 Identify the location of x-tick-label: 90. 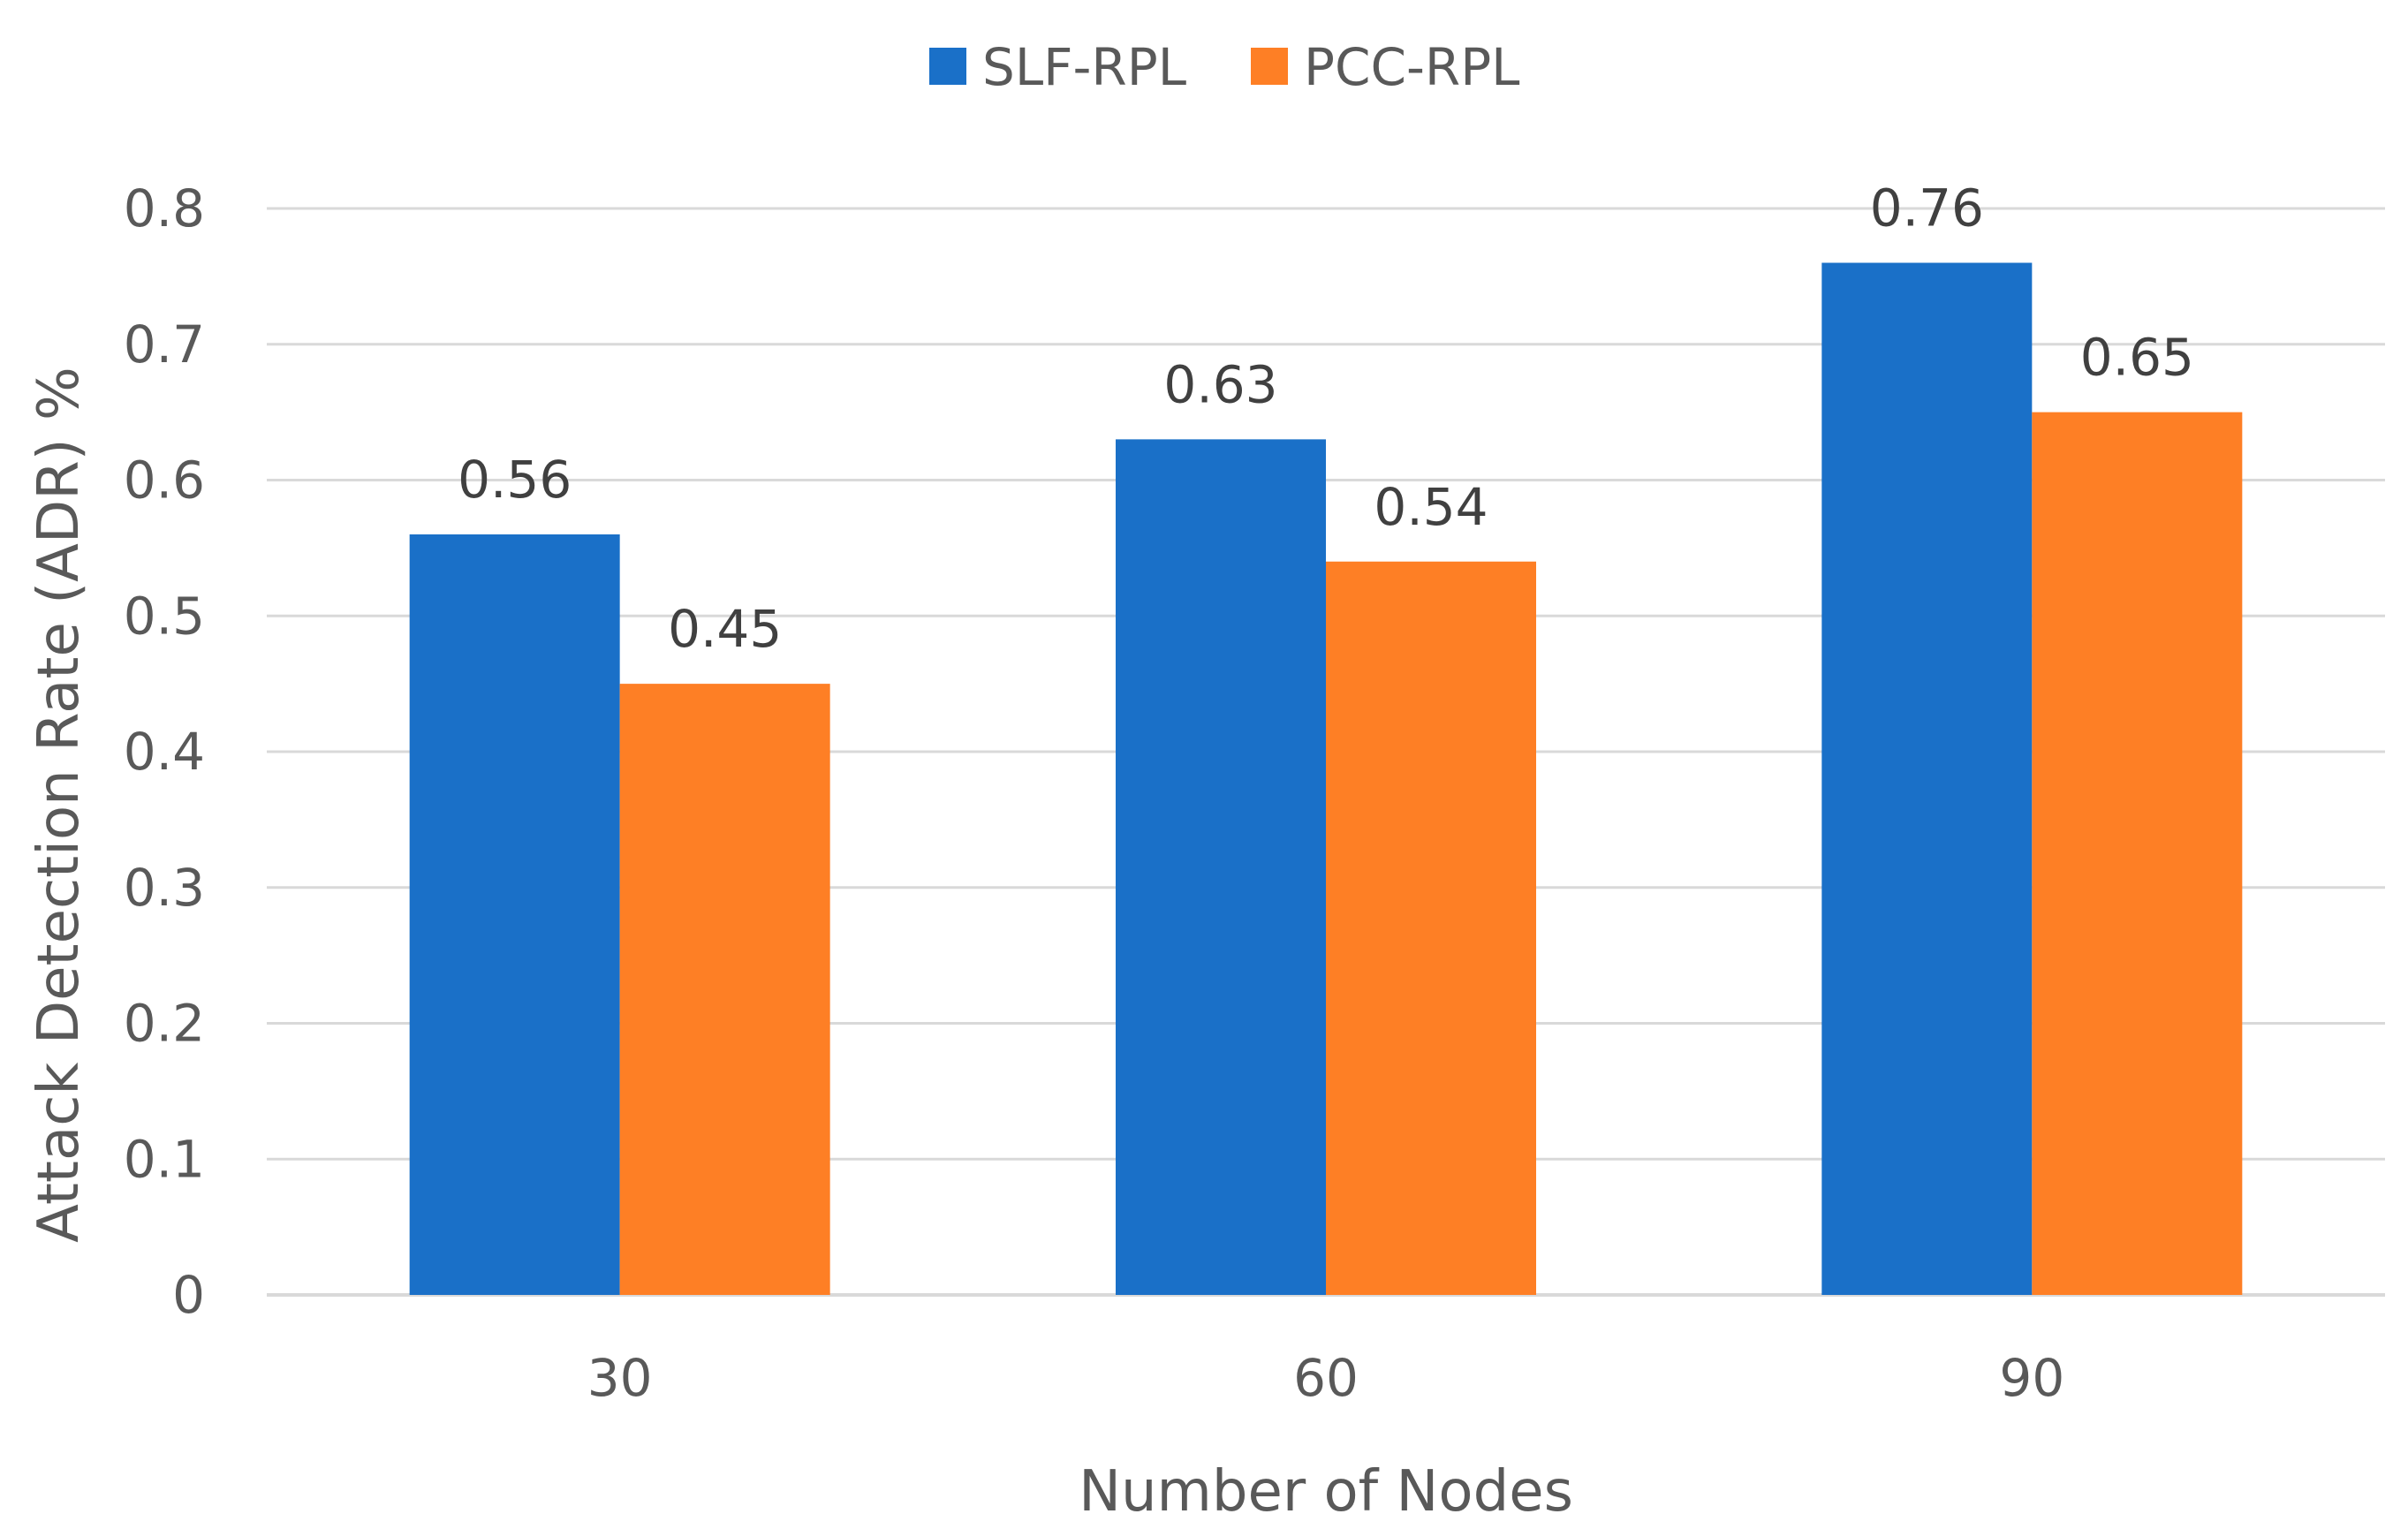
(2031, 1378).